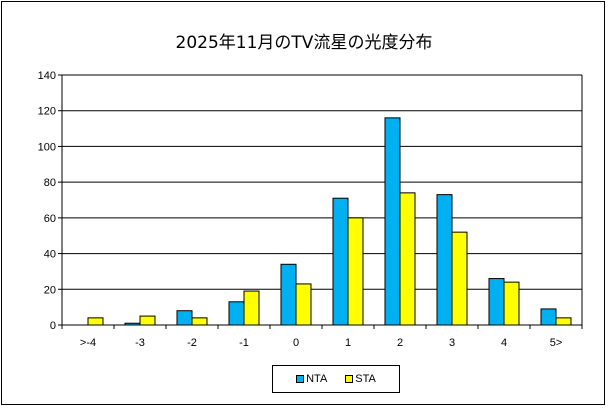  I want to click on x-tick-label: >-4, so click(88, 343).